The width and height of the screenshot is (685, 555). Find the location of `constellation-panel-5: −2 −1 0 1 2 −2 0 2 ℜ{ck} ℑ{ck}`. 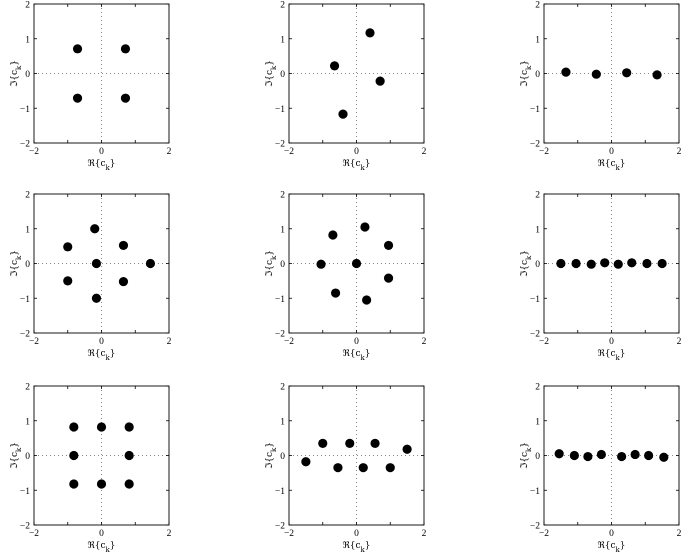

constellation-panel-5: −2 −1 0 1 2 −2 0 2 ℜ{ck} ℑ{ck} is located at coordinates (346, 277).